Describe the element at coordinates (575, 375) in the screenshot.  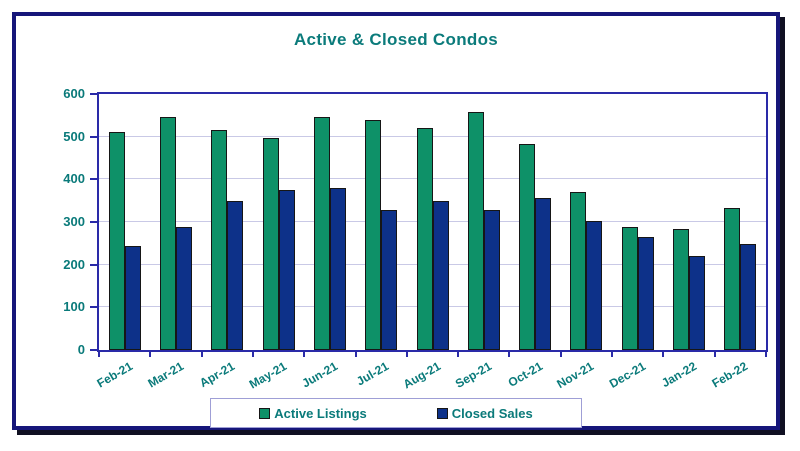
I see `x-axis-label: Nov-21` at that location.